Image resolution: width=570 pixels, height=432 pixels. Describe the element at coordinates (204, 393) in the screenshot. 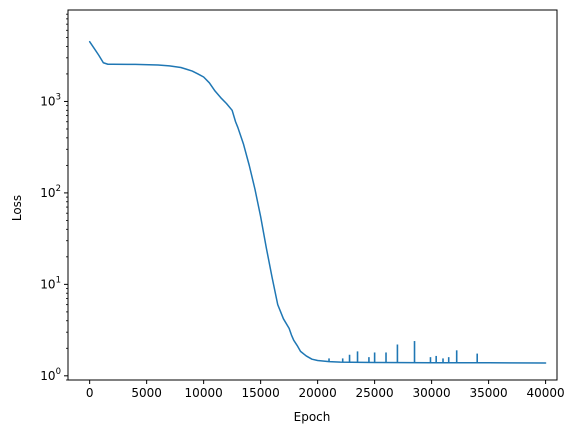

I see `x-tick-label: 10000` at that location.